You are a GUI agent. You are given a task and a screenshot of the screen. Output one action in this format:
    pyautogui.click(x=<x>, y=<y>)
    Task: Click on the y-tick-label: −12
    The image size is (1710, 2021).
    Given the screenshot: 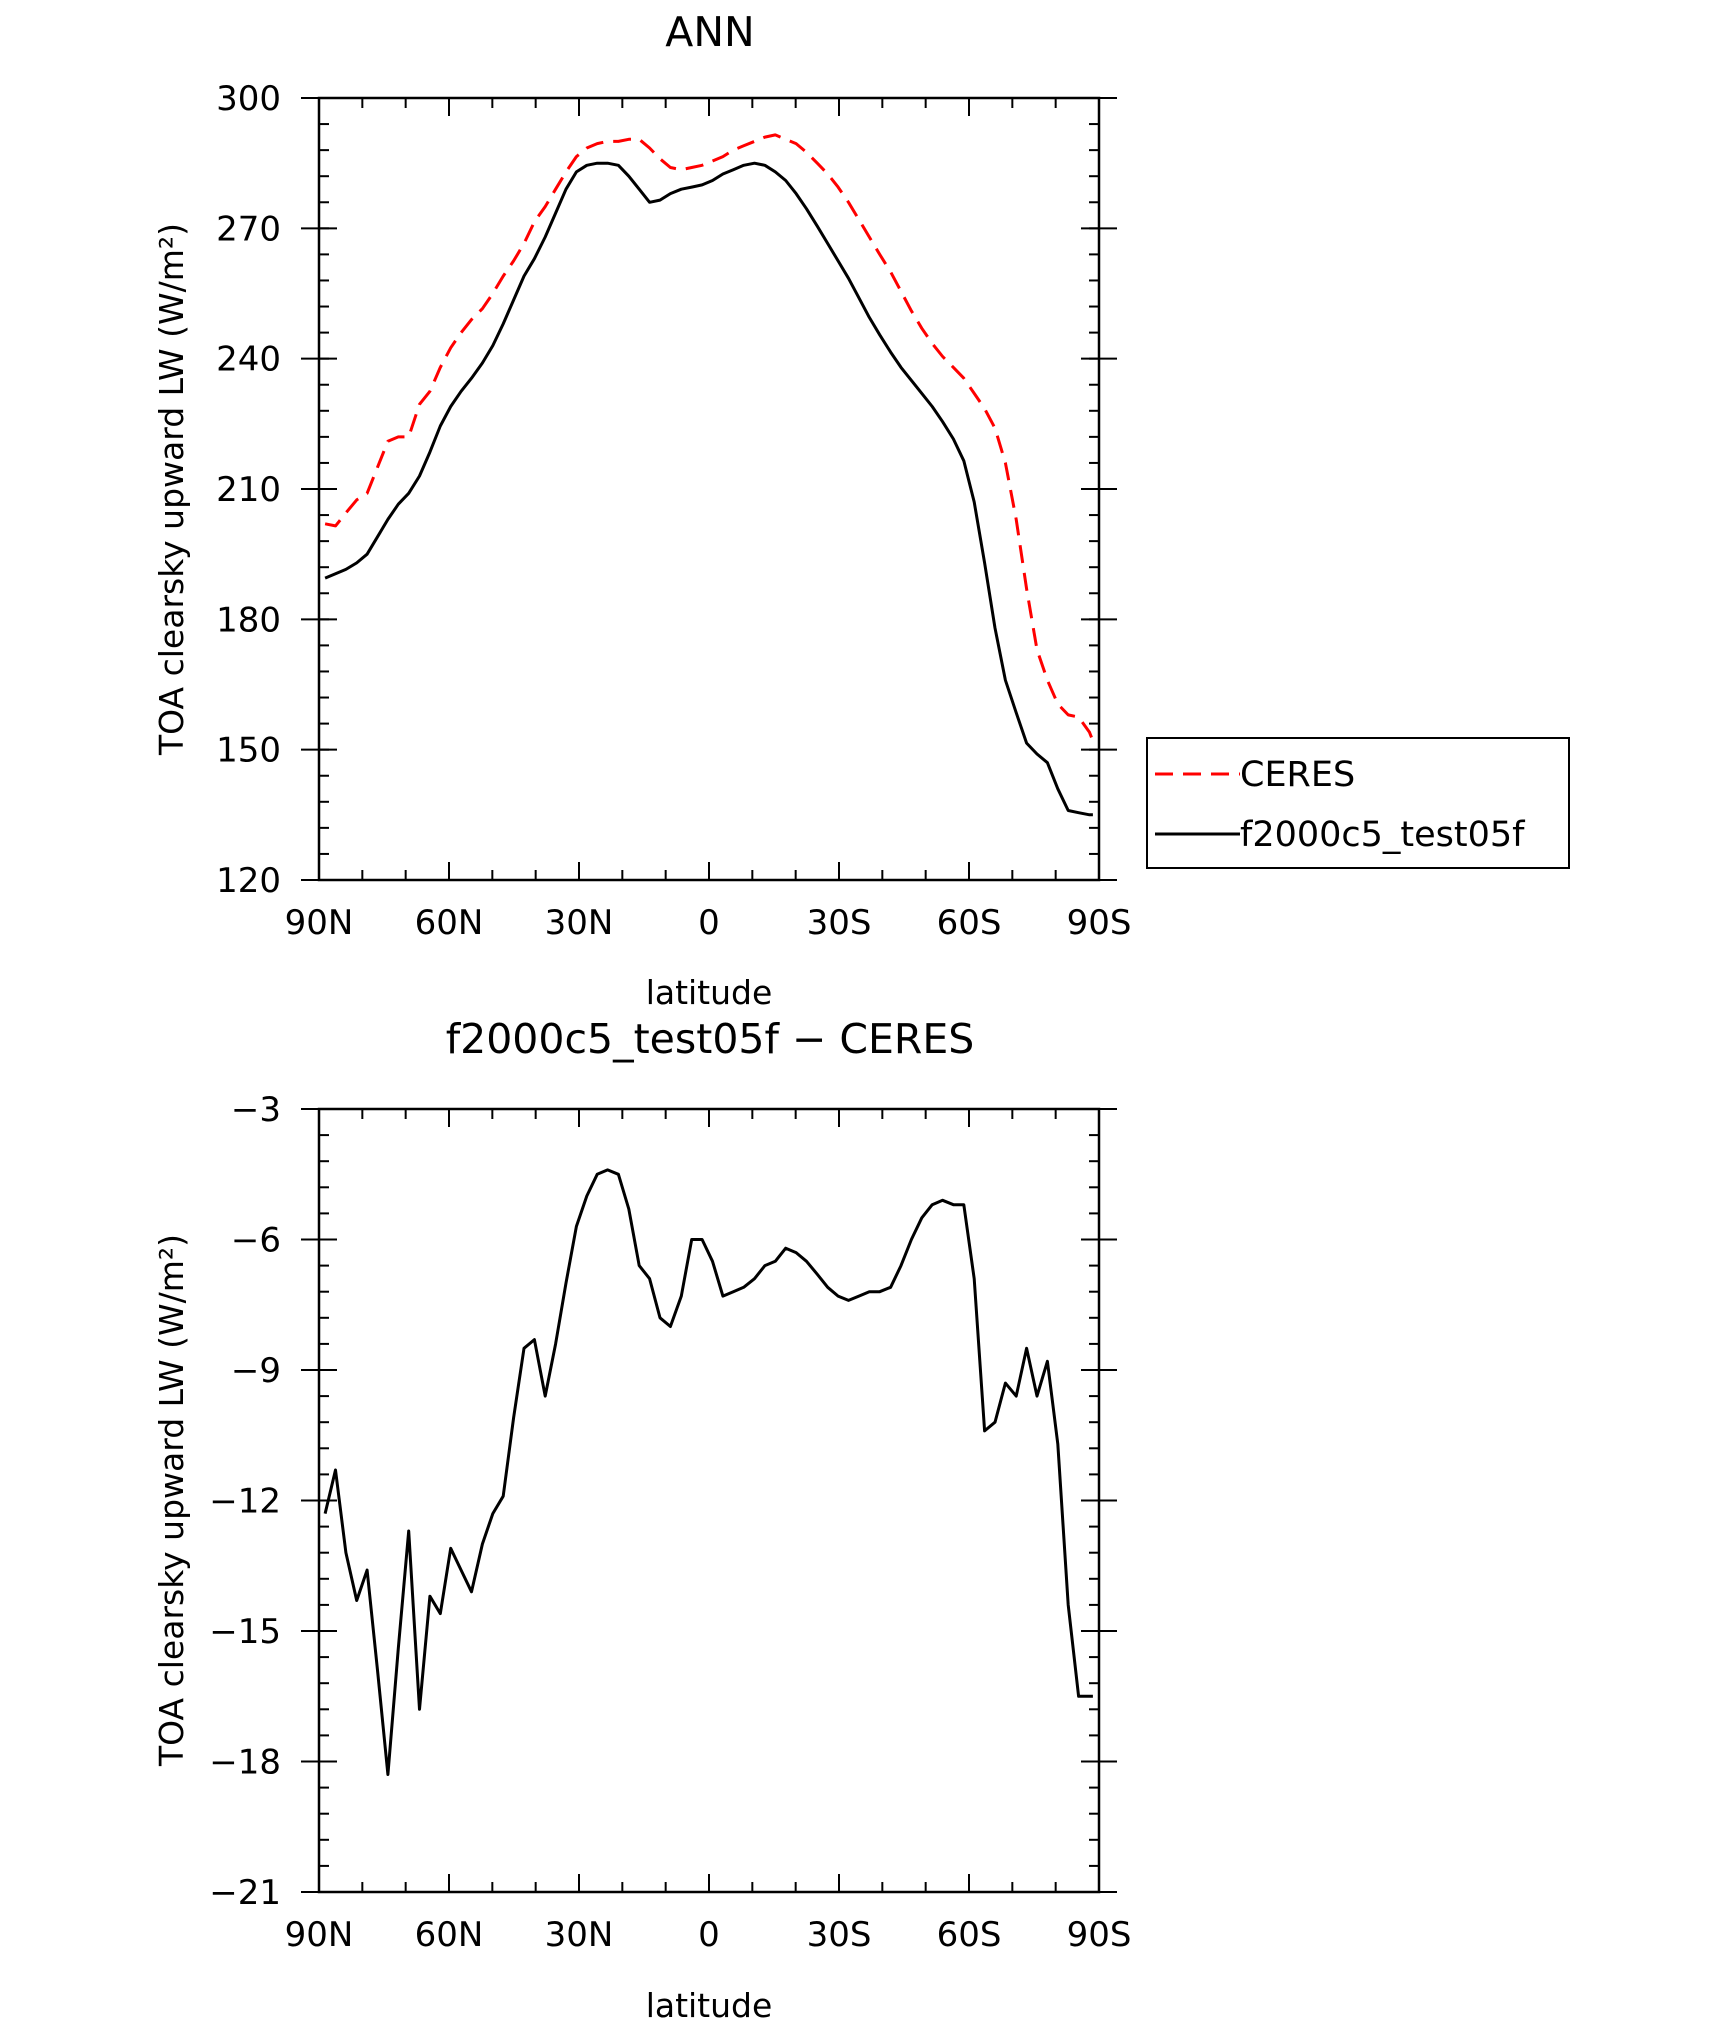 What is the action you would take?
    pyautogui.click(x=245, y=1502)
    